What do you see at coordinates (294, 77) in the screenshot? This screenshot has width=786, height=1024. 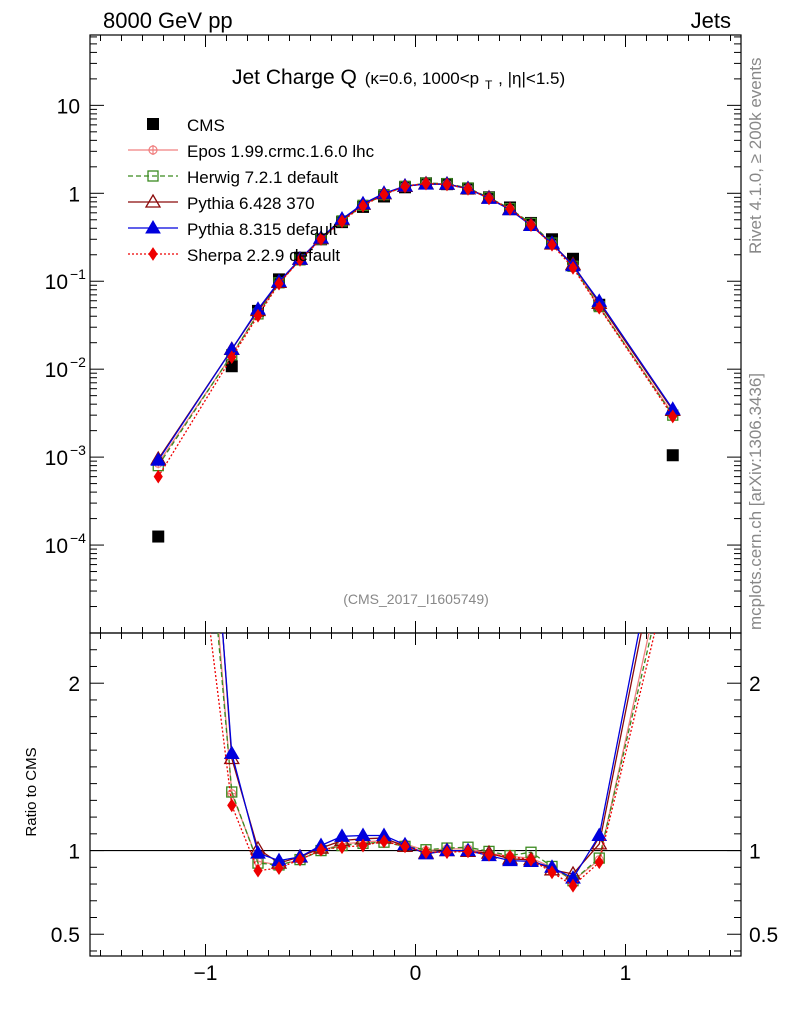 I see `chart-title-main: Jet Charge Q` at bounding box center [294, 77].